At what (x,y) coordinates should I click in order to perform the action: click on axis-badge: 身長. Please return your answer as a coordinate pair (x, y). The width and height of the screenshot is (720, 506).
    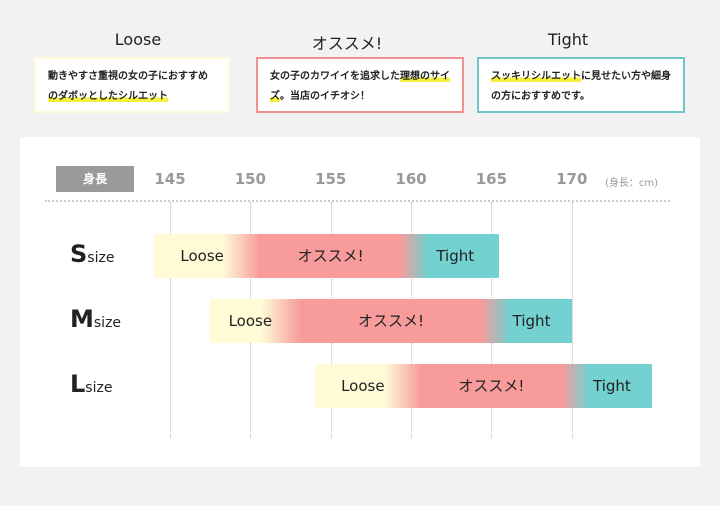
    Looking at the image, I should click on (95, 179).